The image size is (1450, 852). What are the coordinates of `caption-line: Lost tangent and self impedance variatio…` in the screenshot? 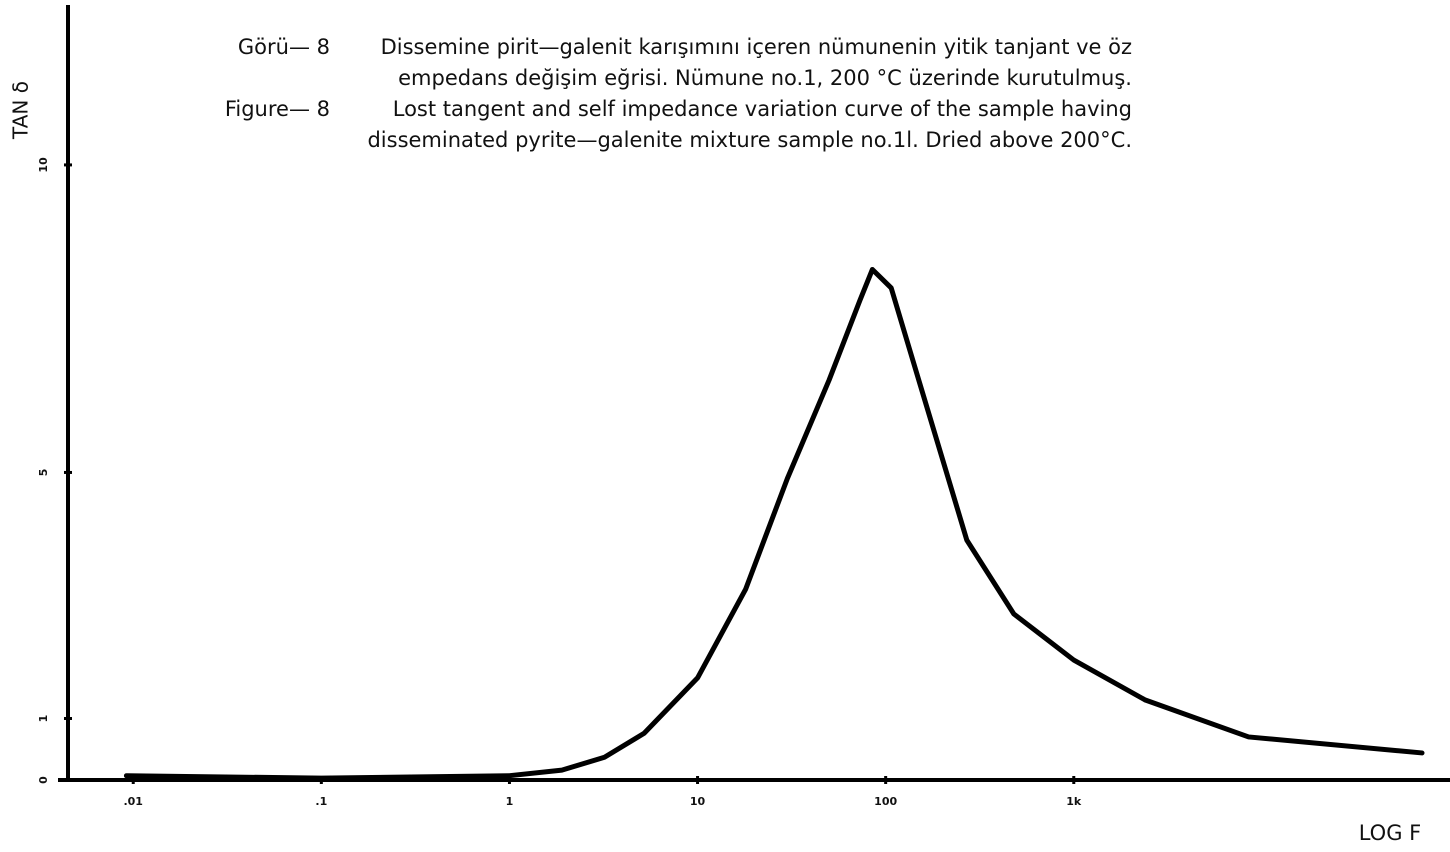 It's located at (762, 109).